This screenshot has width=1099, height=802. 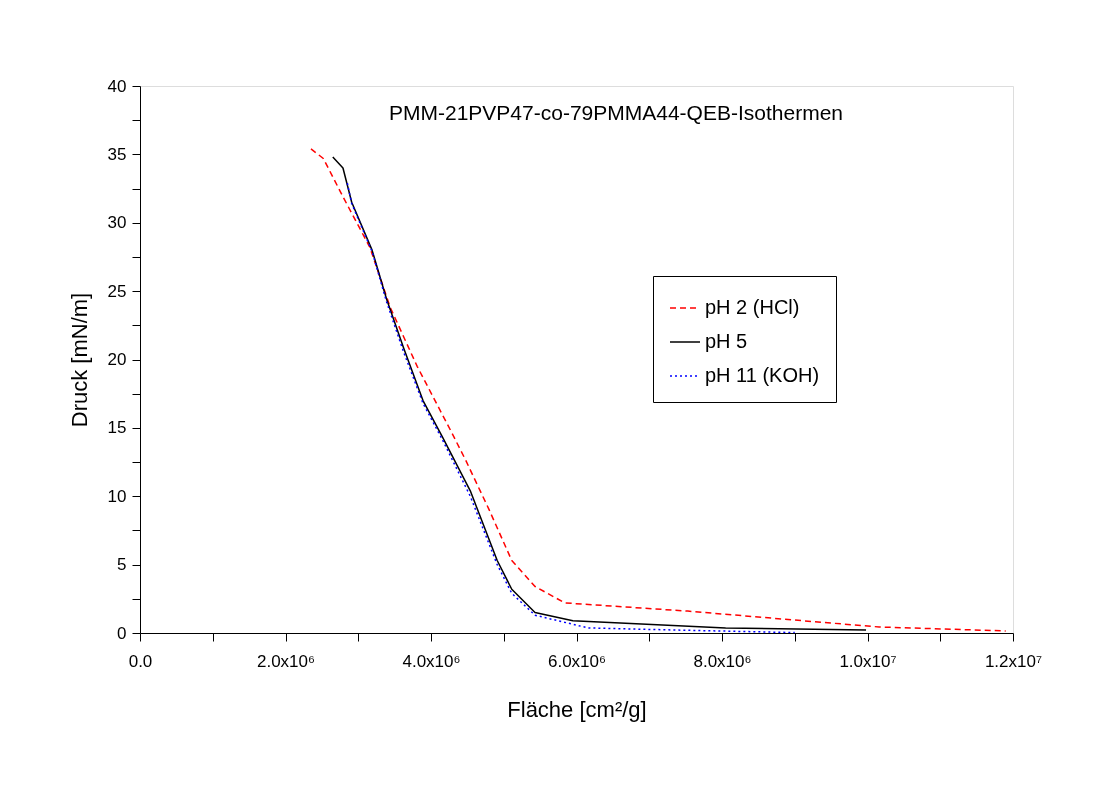 What do you see at coordinates (117, 86) in the screenshot?
I see `y-tick-label: 40` at bounding box center [117, 86].